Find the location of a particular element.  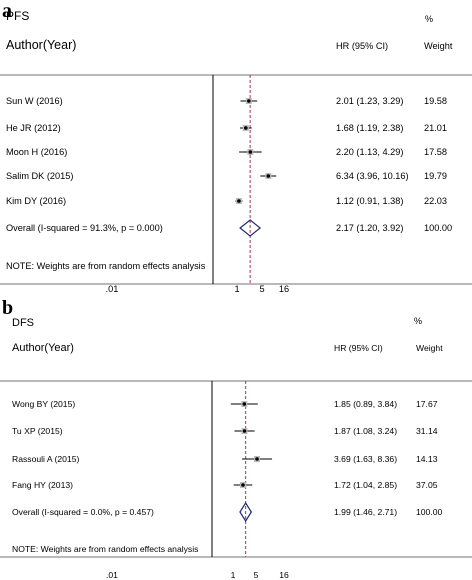

study-weight: 17.58 is located at coordinates (435, 152).